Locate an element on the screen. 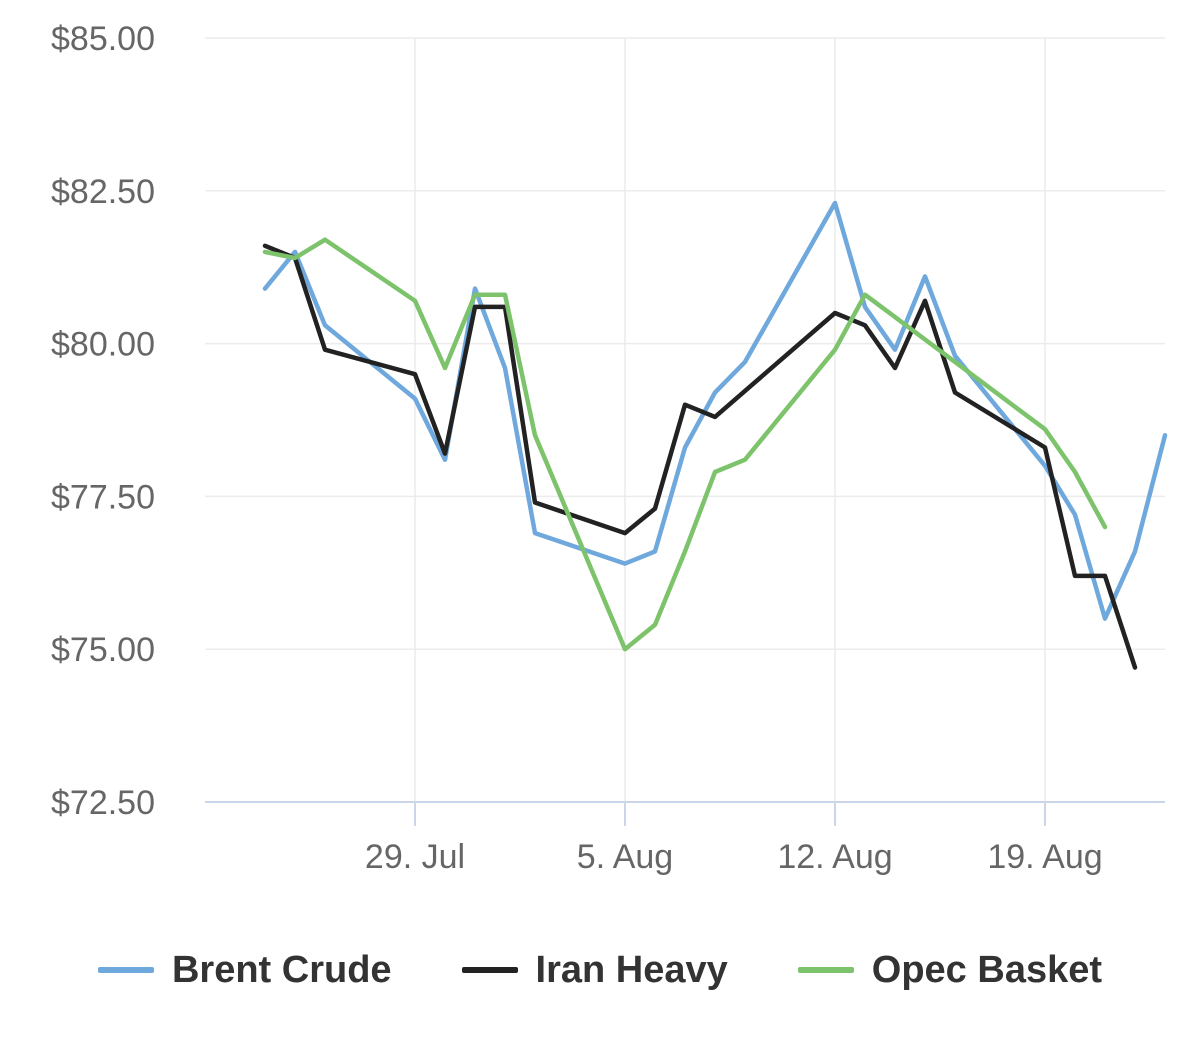 This screenshot has height=1059, width=1200. x-tick-label: 5. Aug is located at coordinates (625, 857).